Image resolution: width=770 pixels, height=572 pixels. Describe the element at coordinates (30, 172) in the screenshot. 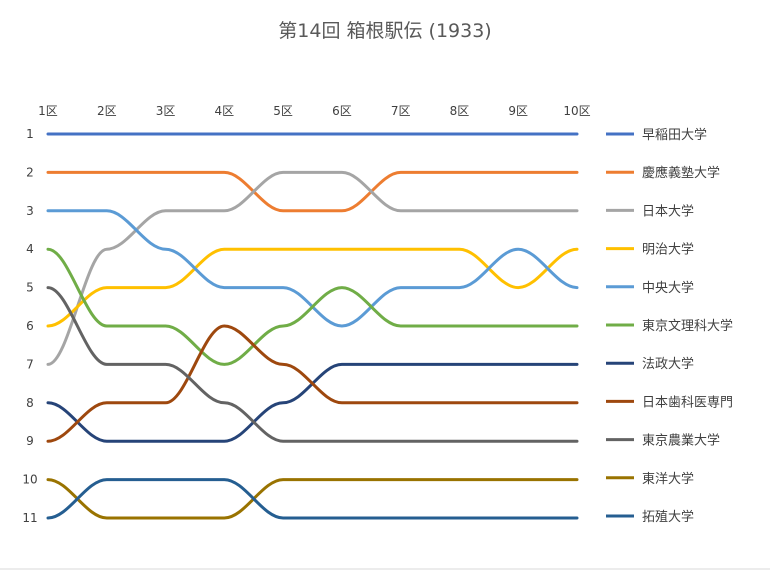

I see `y-tick-label: 2` at that location.